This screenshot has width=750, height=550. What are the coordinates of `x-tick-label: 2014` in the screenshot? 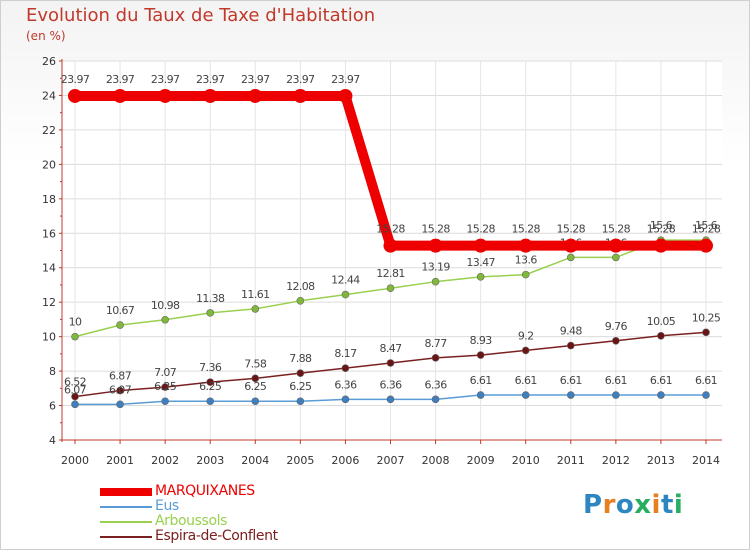 It's located at (706, 460).